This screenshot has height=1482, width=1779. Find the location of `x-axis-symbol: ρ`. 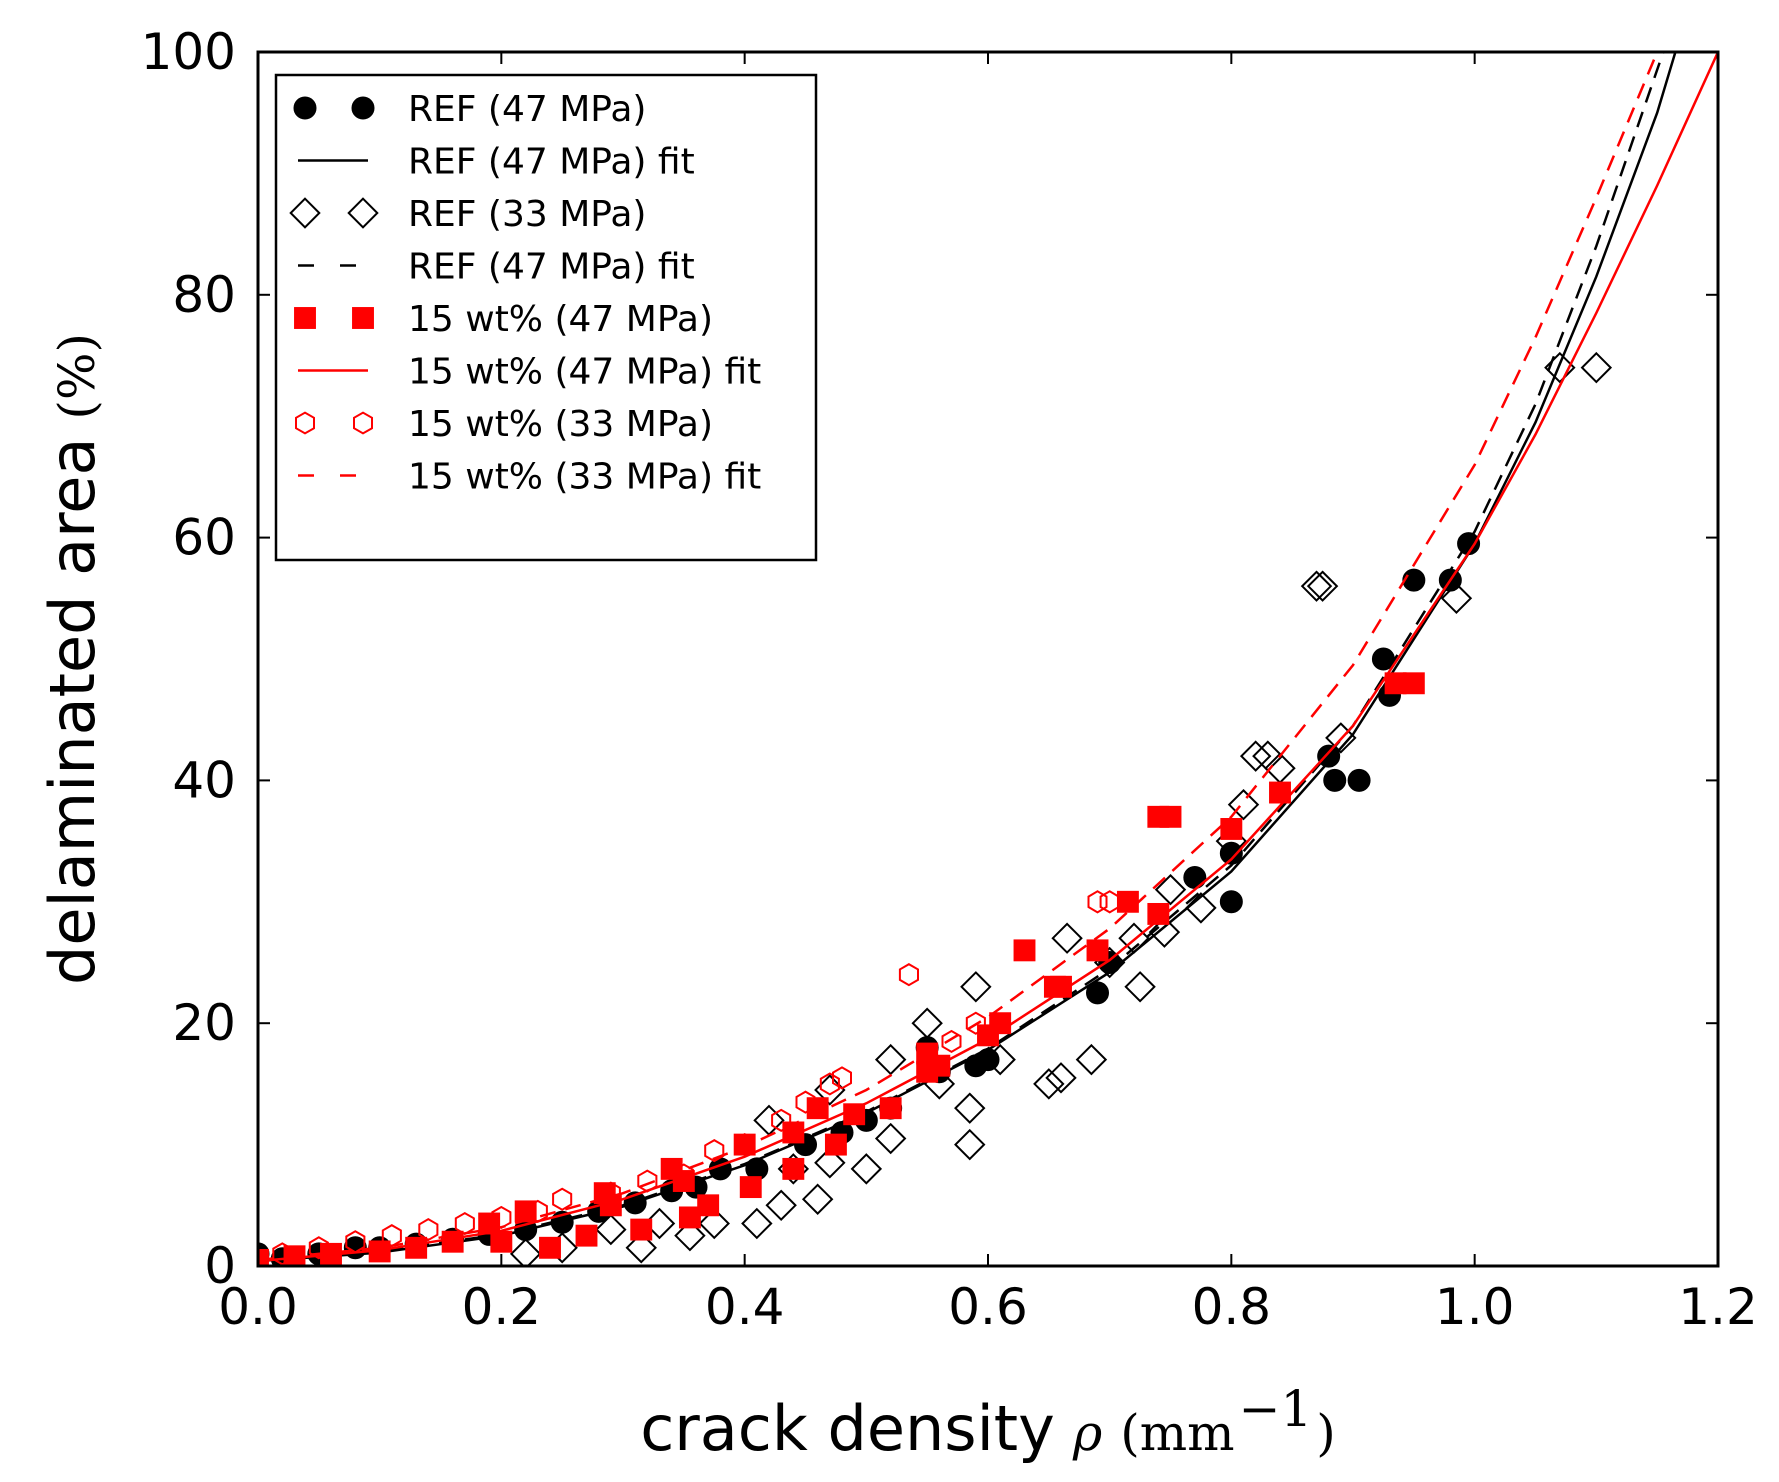

x-axis-symbol: ρ is located at coordinates (1087, 1433).